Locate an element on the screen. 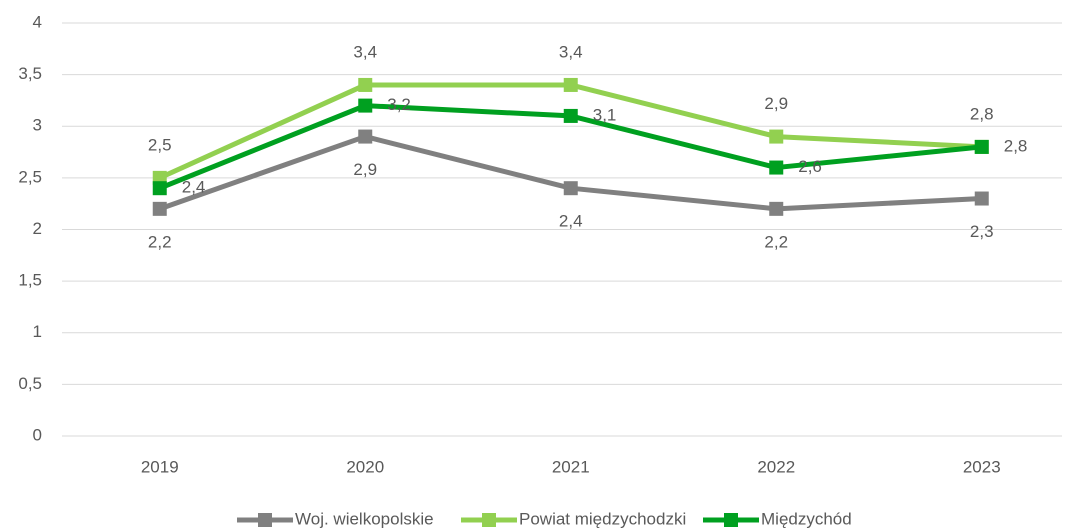 Image resolution: width=1072 pixels, height=531 pixels. y-tick-label: 2,5 is located at coordinates (30, 176).